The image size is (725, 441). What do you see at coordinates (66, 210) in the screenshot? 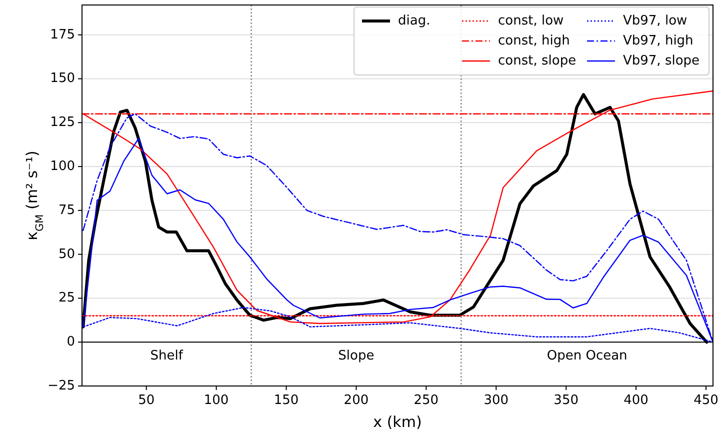
I see `y-tick-label: 75` at bounding box center [66, 210].